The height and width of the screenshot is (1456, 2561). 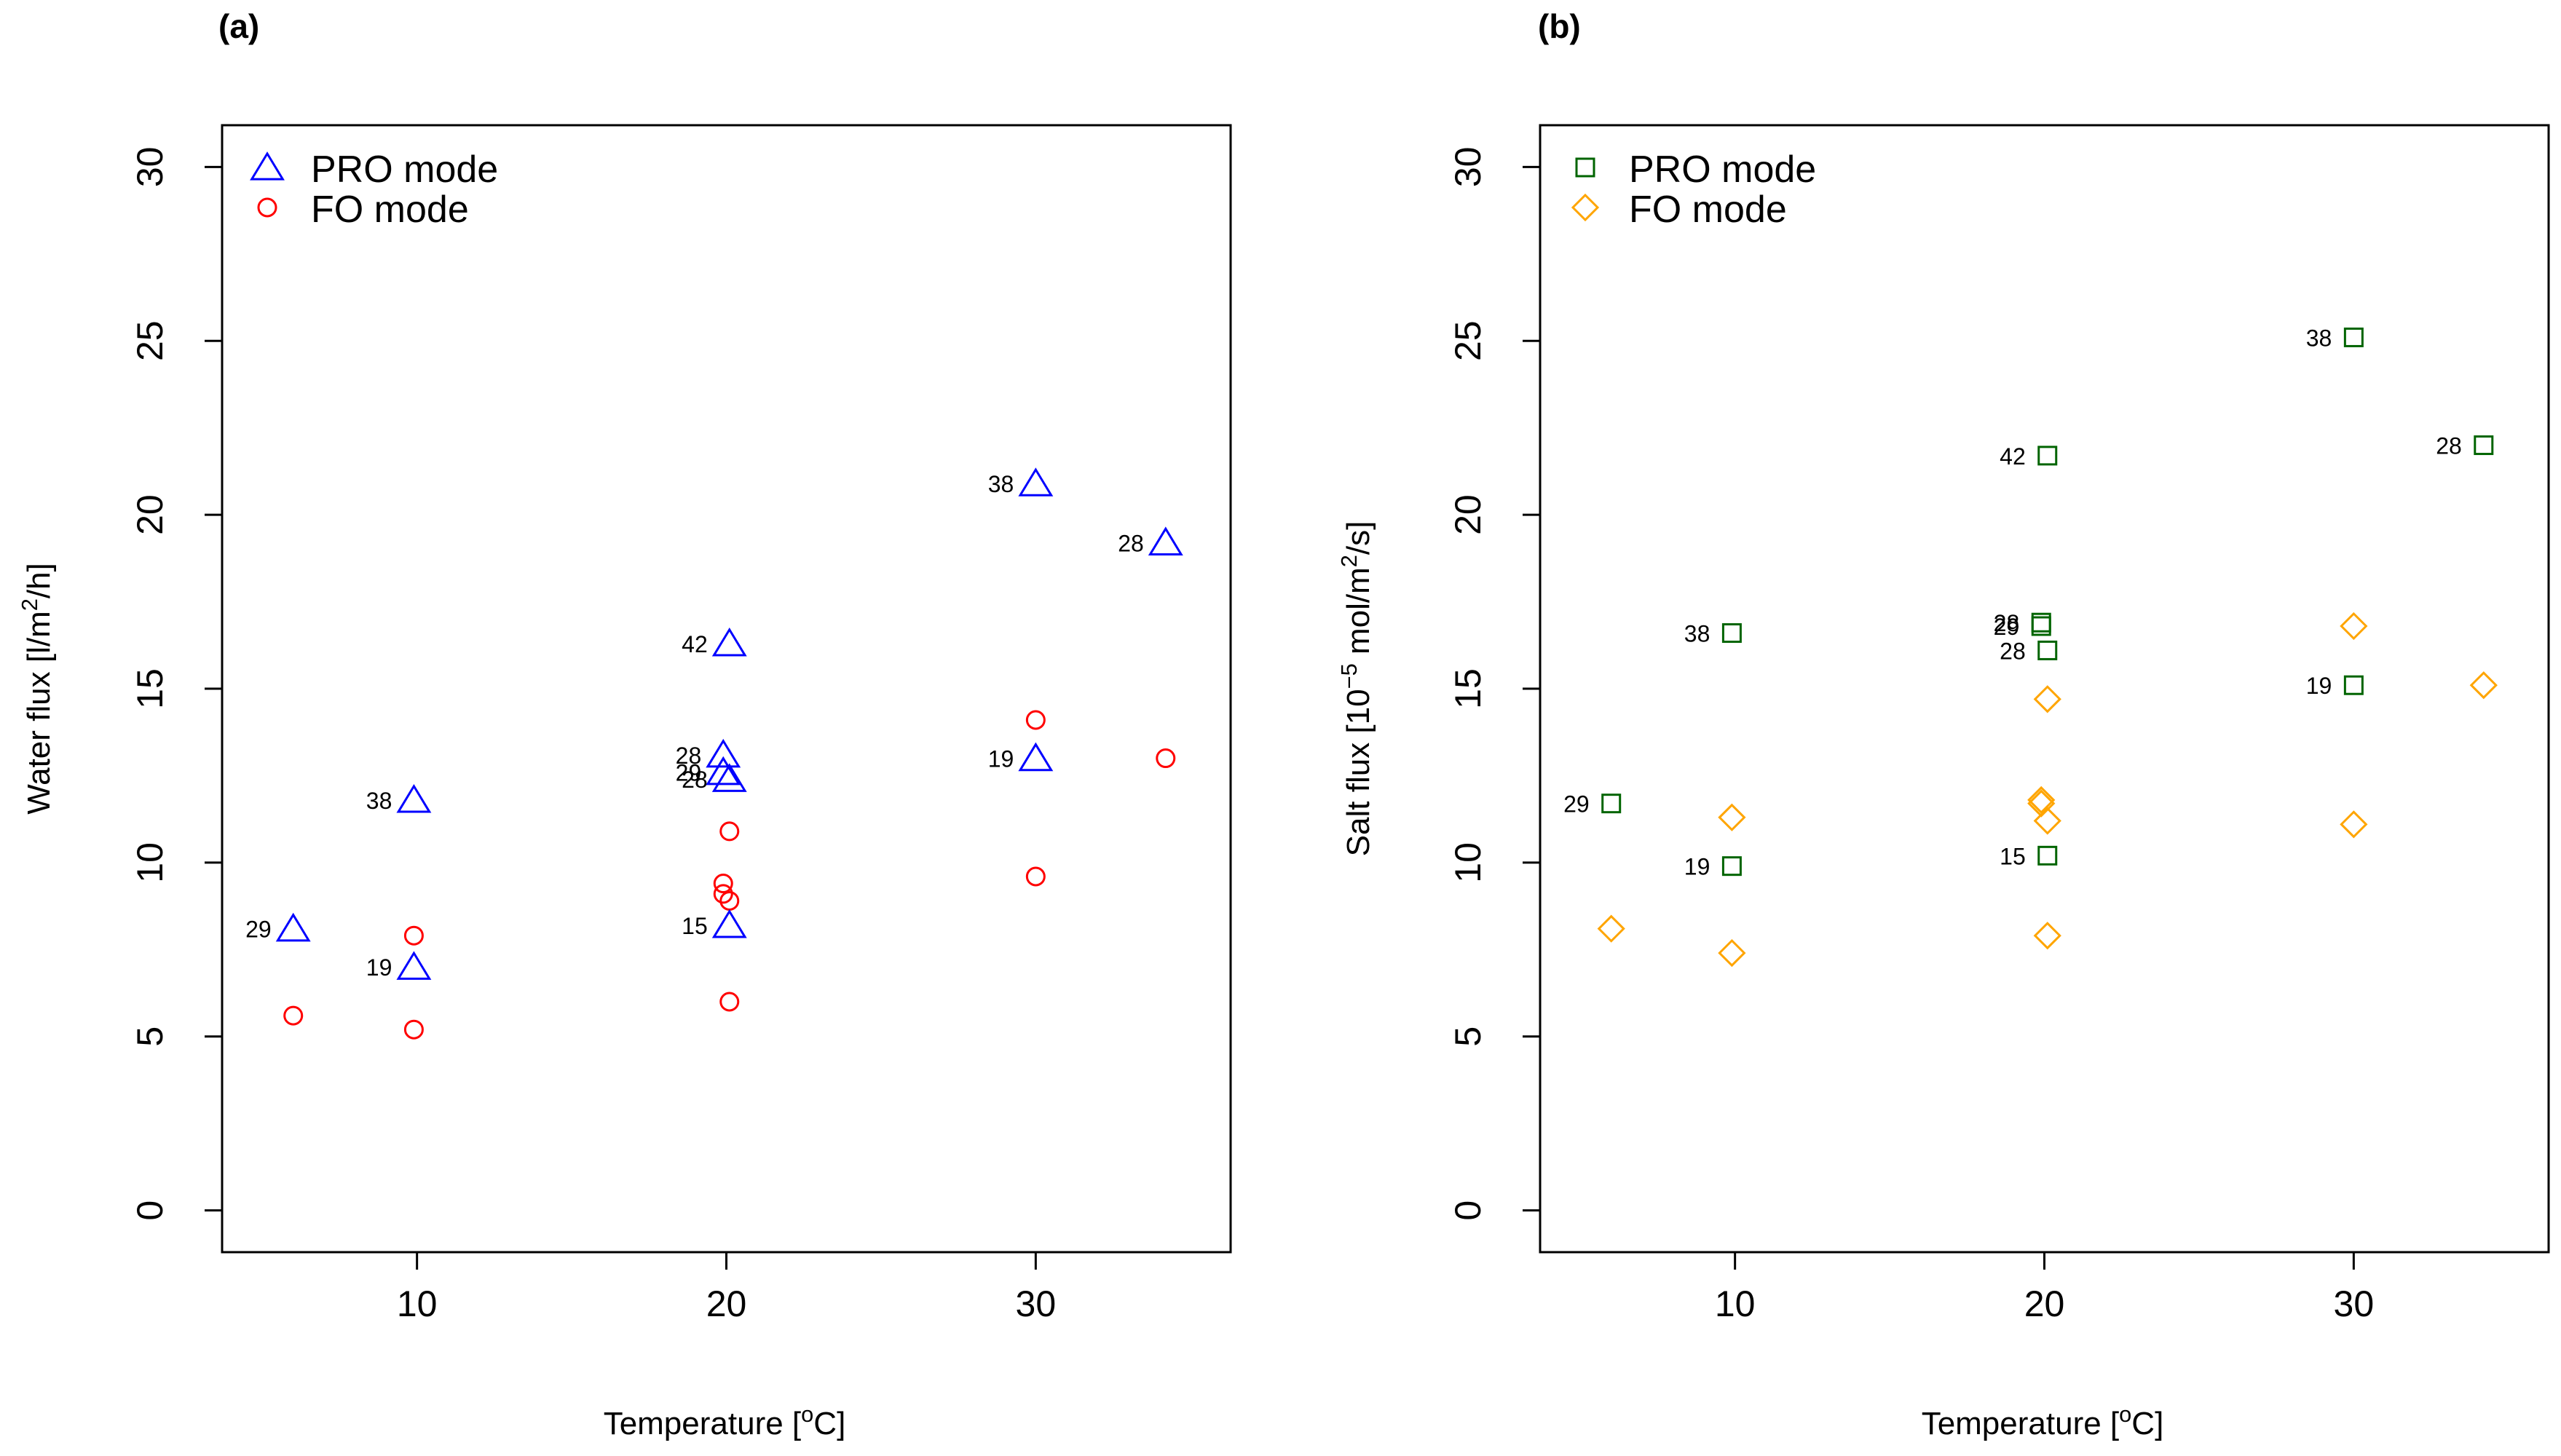 What do you see at coordinates (267, 166) in the screenshot?
I see `legend-triangle-icon` at bounding box center [267, 166].